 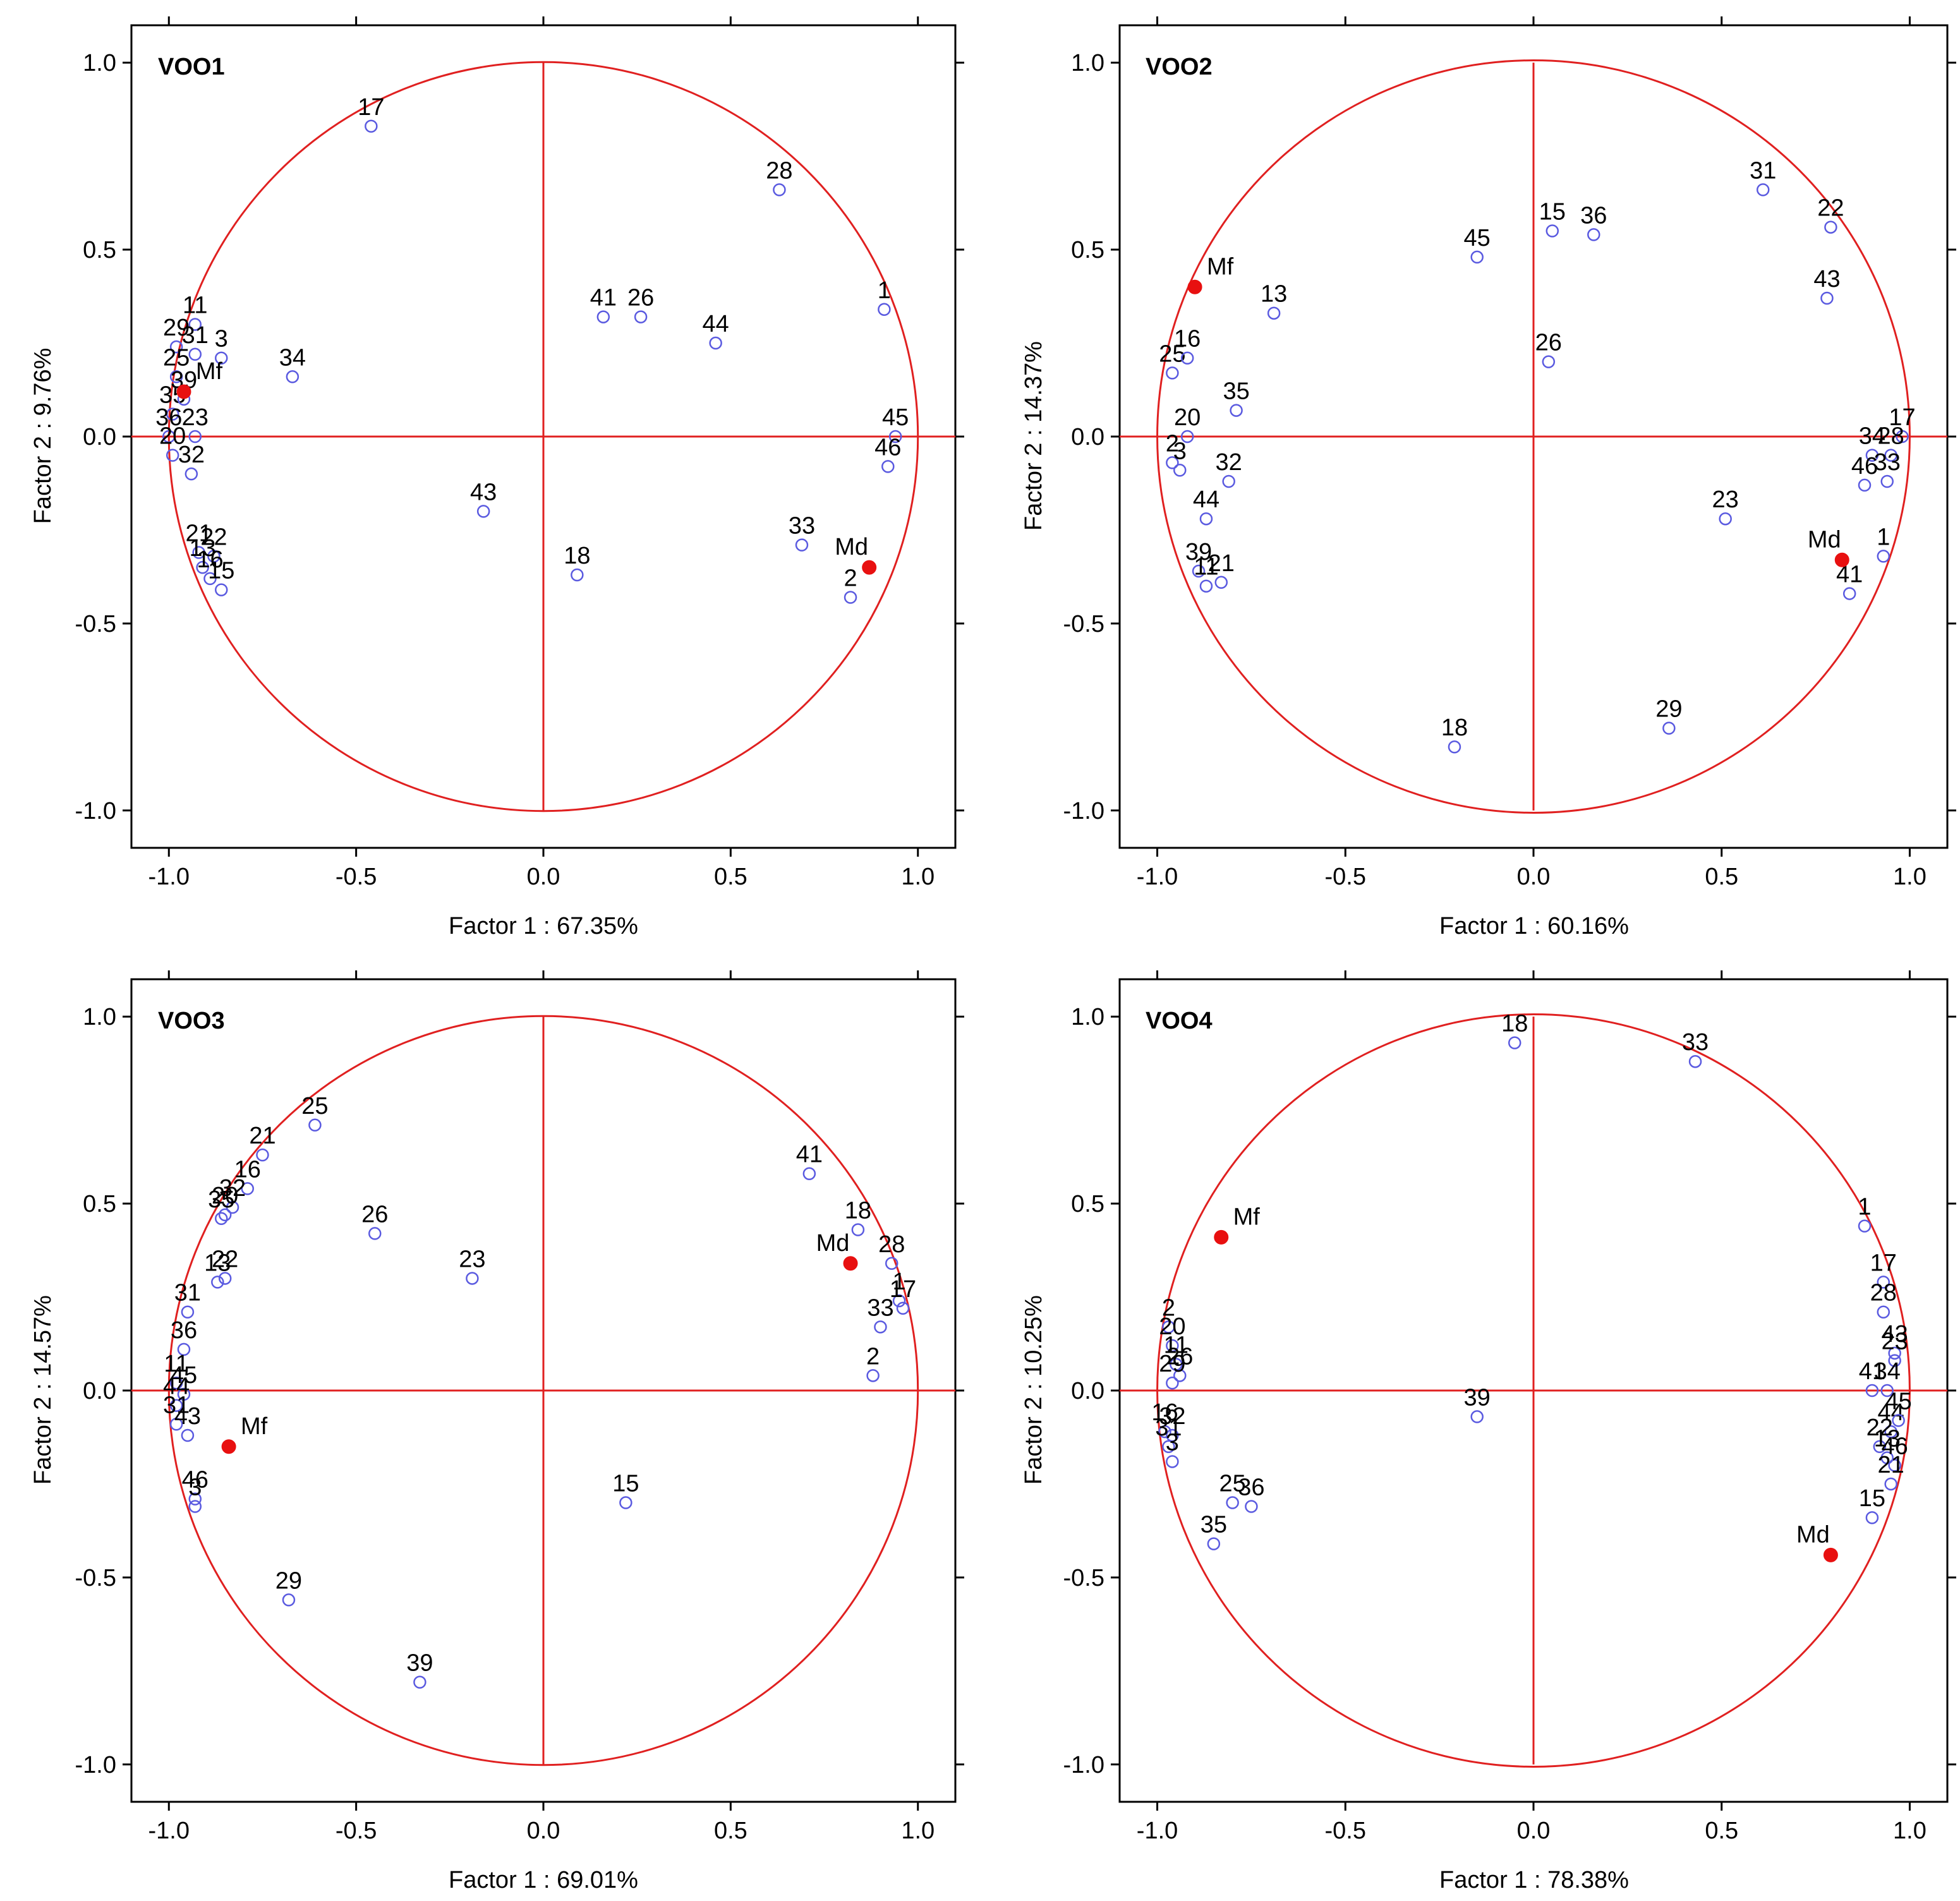 I want to click on variable-point-label: 18, so click(x=858, y=1211).